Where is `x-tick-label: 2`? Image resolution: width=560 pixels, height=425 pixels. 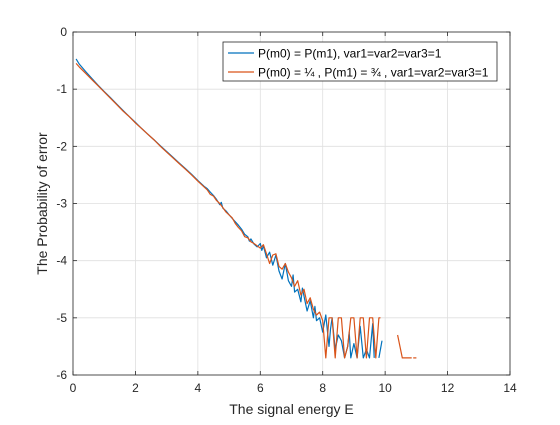
x-tick-label: 2 is located at coordinates (135, 388).